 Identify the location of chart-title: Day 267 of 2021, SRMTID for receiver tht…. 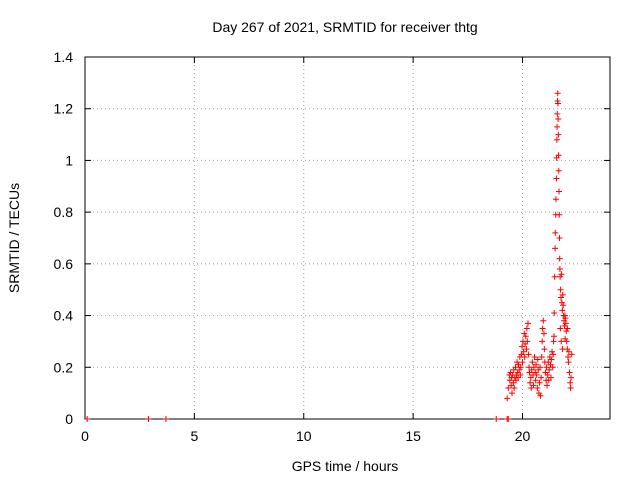
(344, 27).